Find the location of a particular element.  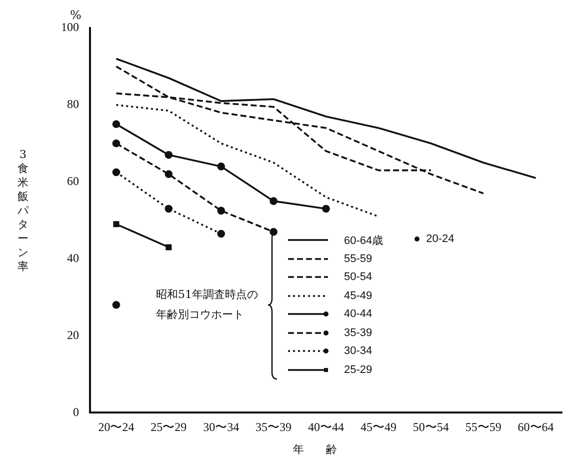

legend-label: 35-39 is located at coordinates (358, 332).